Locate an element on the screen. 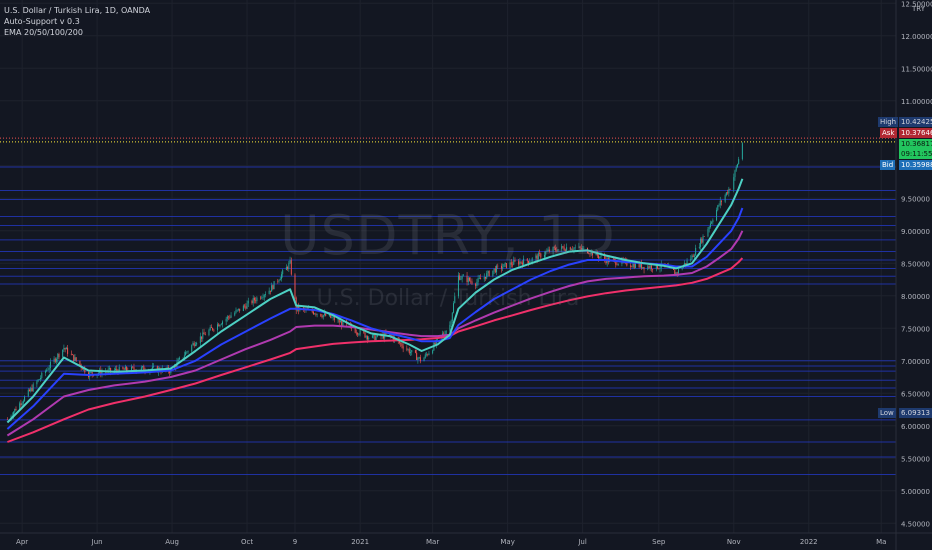 The width and height of the screenshot is (932, 550). time-tick-label: 2022 is located at coordinates (809, 542).